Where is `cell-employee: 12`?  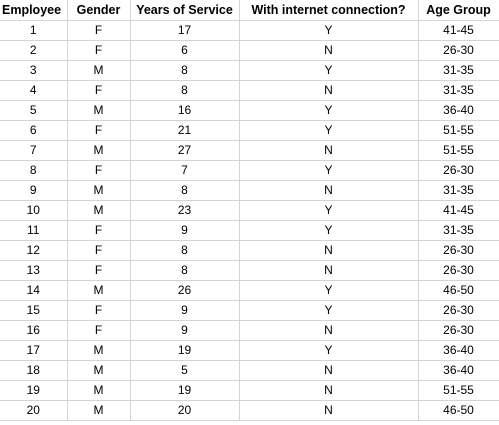 cell-employee: 12 is located at coordinates (34, 250).